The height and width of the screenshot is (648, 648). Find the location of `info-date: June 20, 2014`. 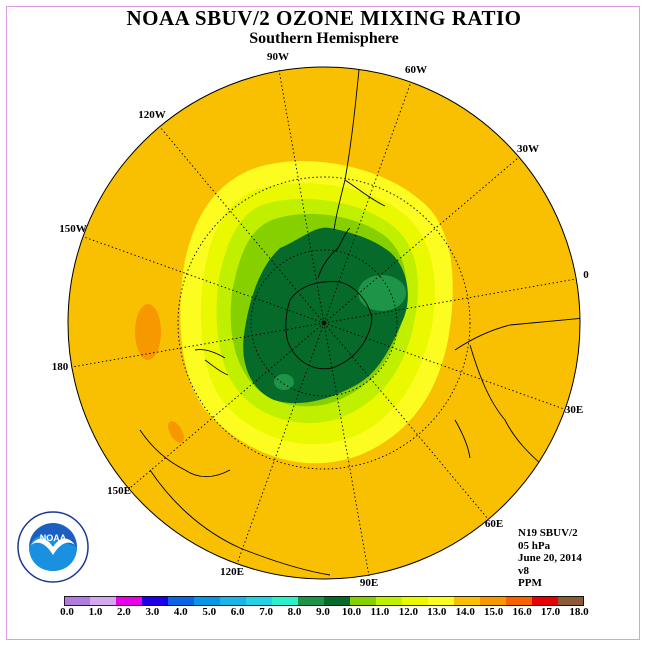

info-date: June 20, 2014 is located at coordinates (550, 558).